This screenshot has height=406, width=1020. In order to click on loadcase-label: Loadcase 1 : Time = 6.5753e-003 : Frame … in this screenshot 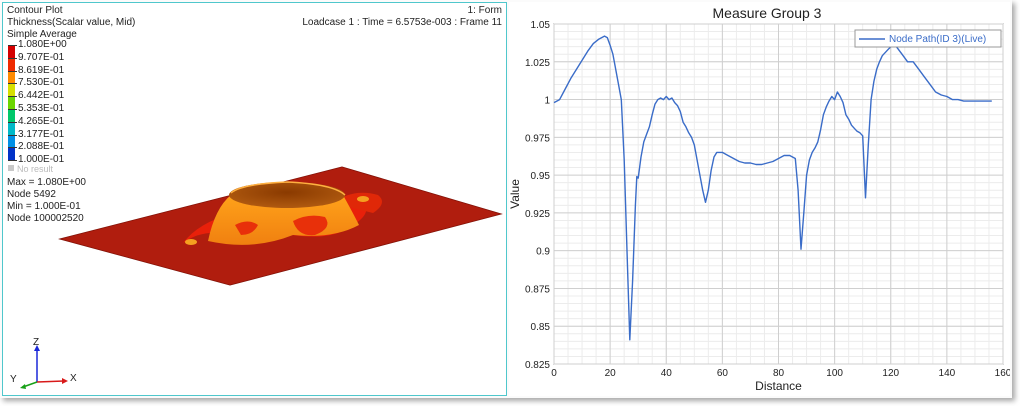, I will do `click(402, 22)`.